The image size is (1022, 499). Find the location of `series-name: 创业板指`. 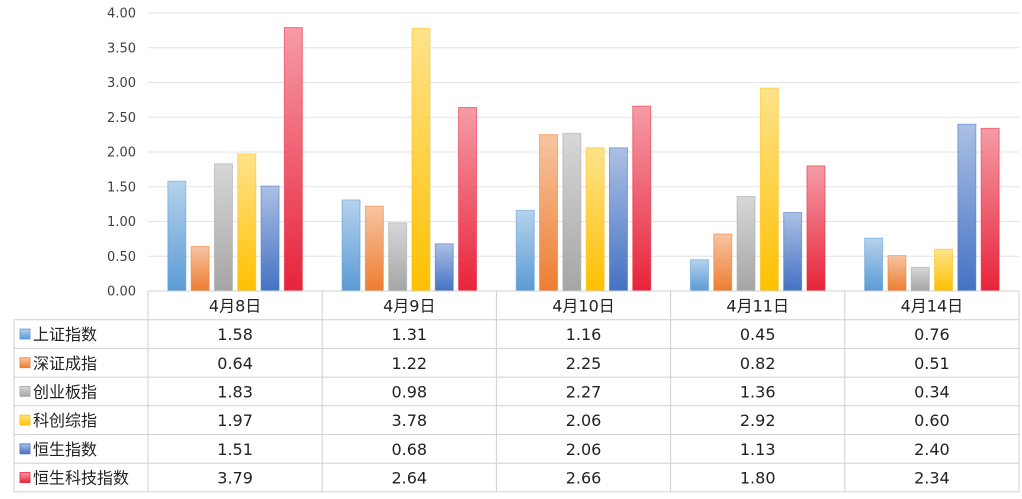

series-name: 创业板指 is located at coordinates (65, 391).